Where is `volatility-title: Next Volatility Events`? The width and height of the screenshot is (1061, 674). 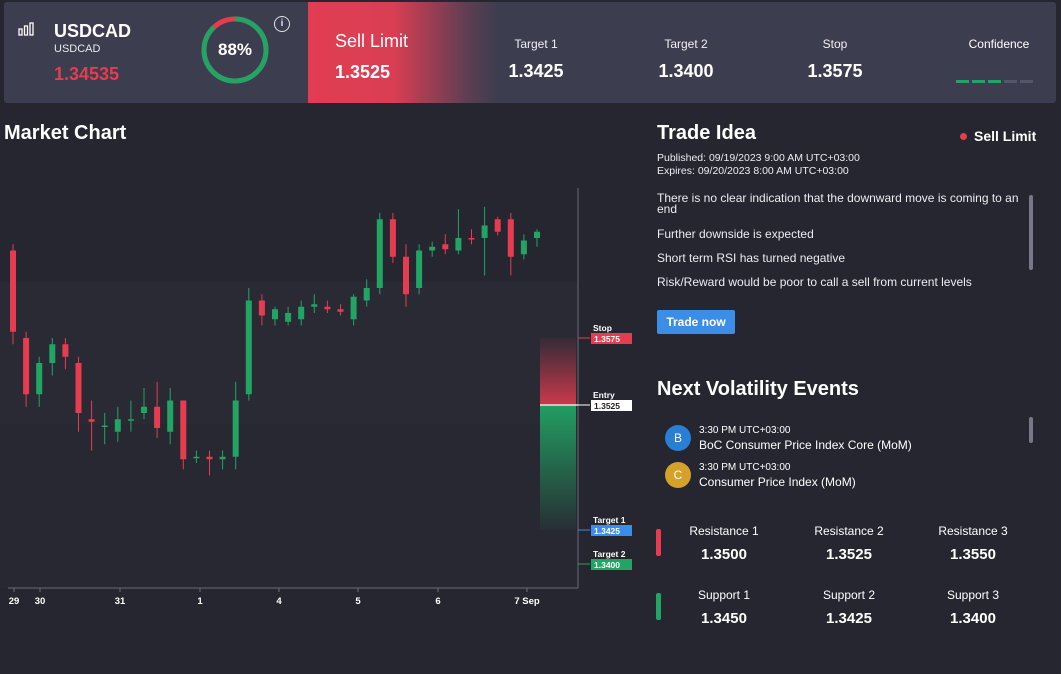
volatility-title: Next Volatility Events is located at coordinates (758, 389).